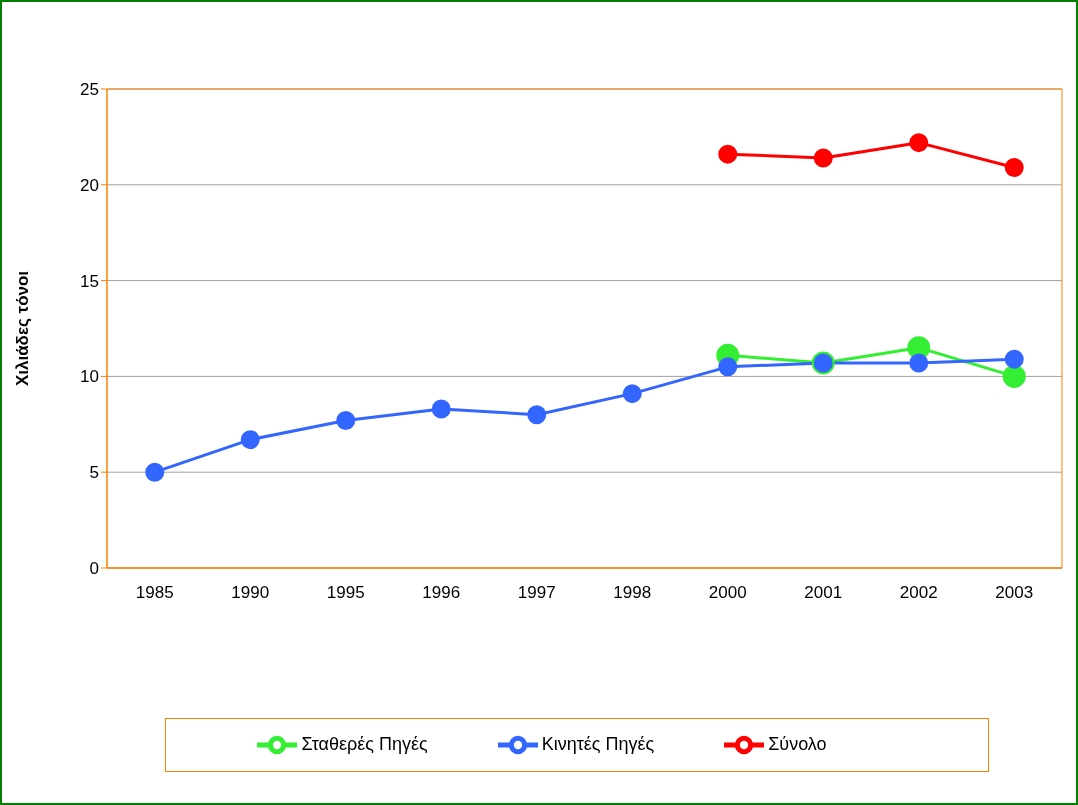  What do you see at coordinates (632, 593) in the screenshot?
I see `x-tick-label: 1998` at bounding box center [632, 593].